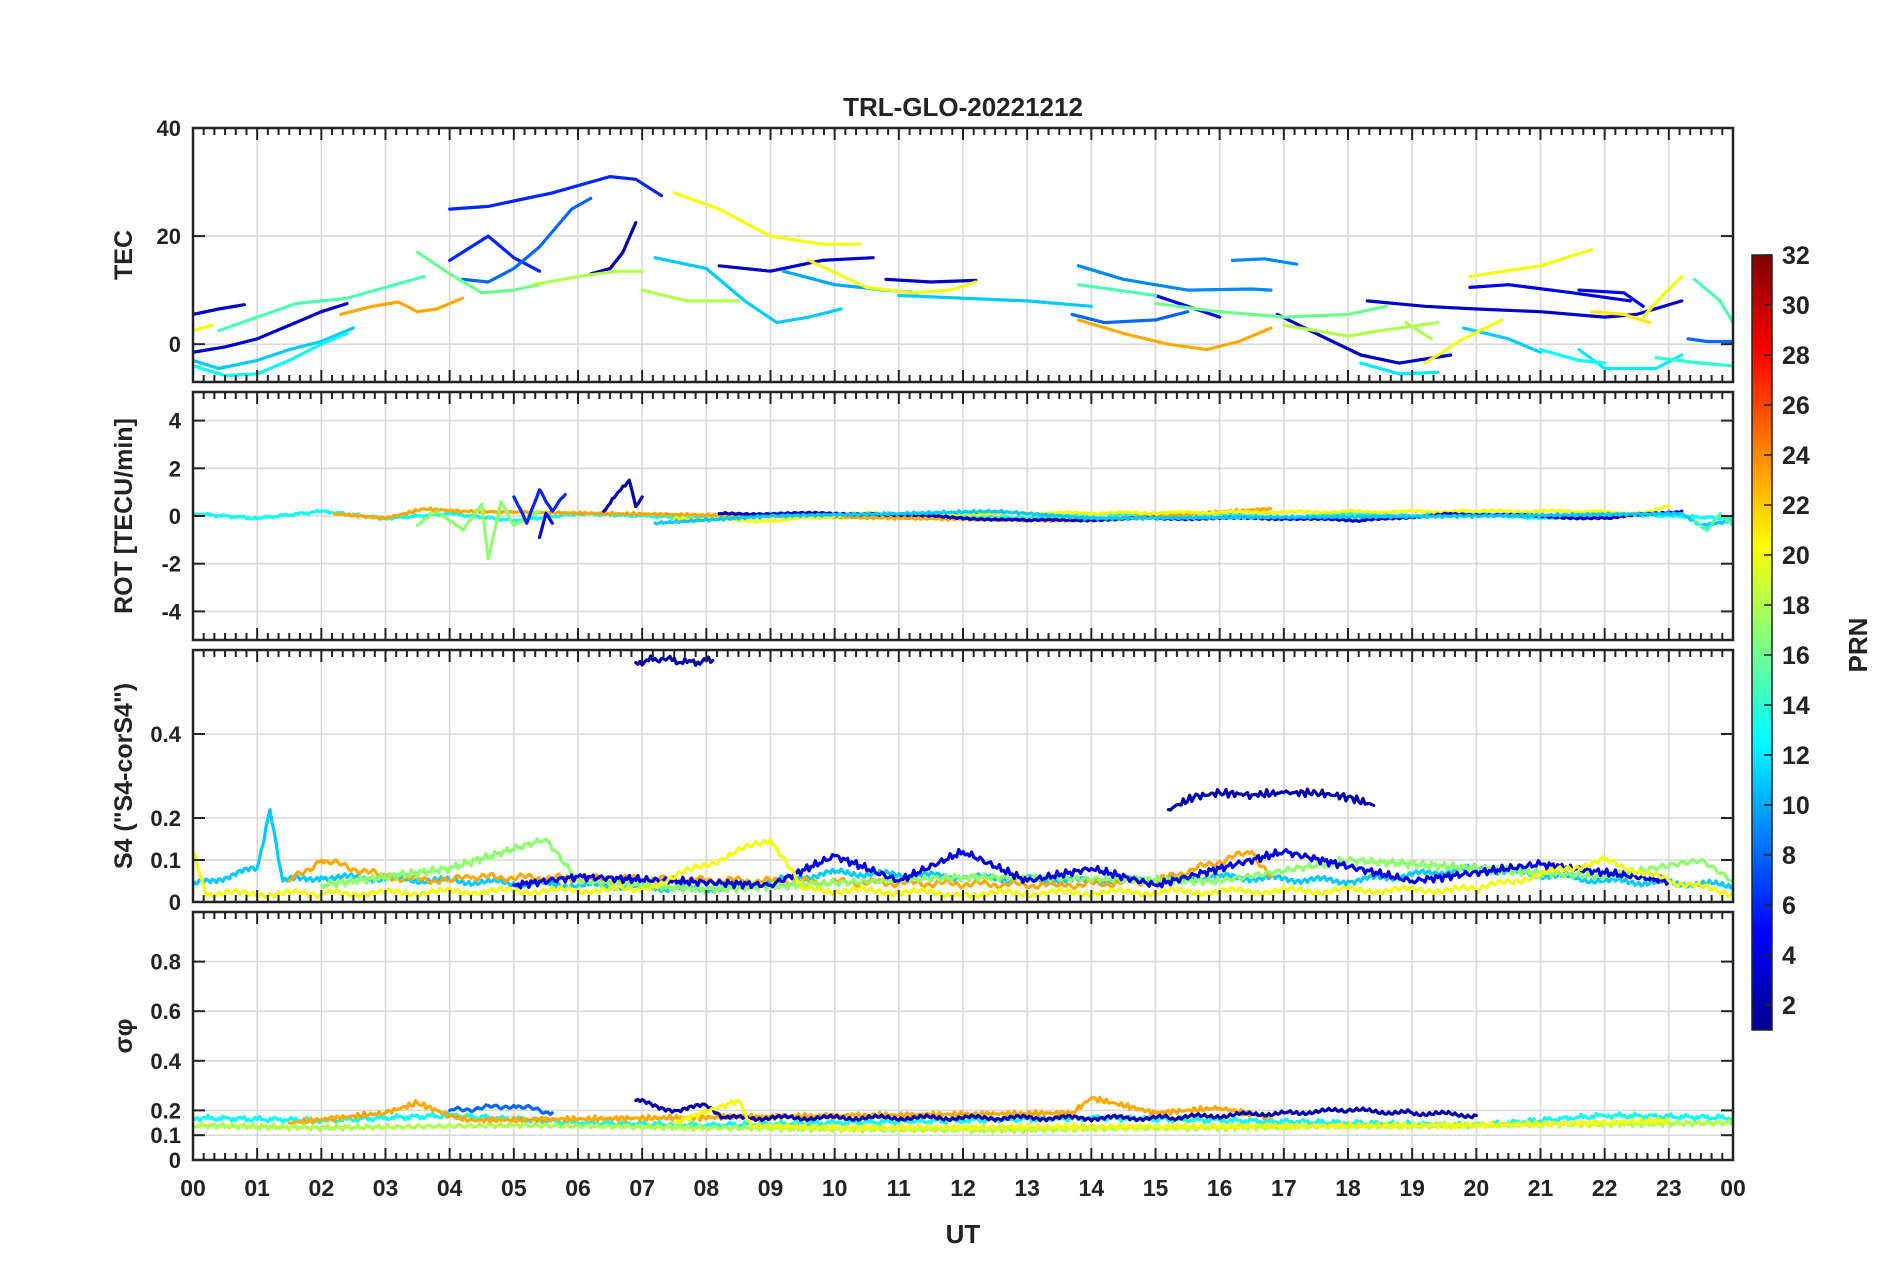 This screenshot has width=1902, height=1272. What do you see at coordinates (578, 1188) in the screenshot?
I see `x-tick-label: 06` at bounding box center [578, 1188].